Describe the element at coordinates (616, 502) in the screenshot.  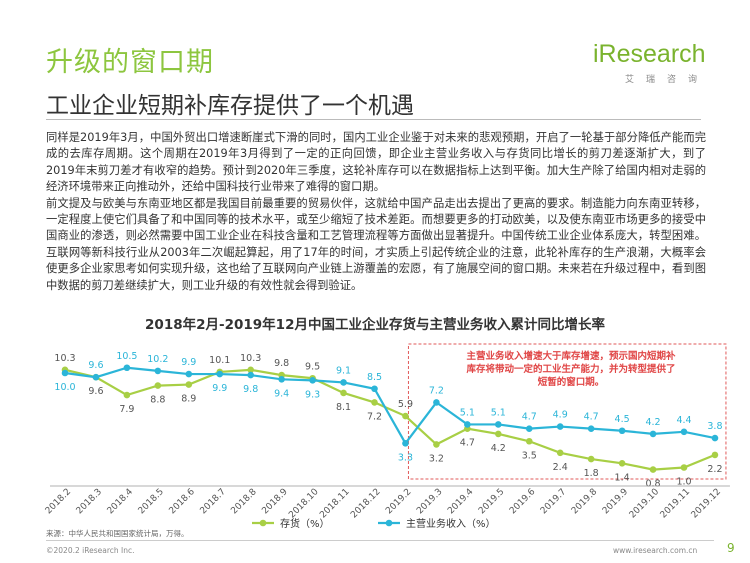
I see `x-tick-label: 2019.9` at that location.